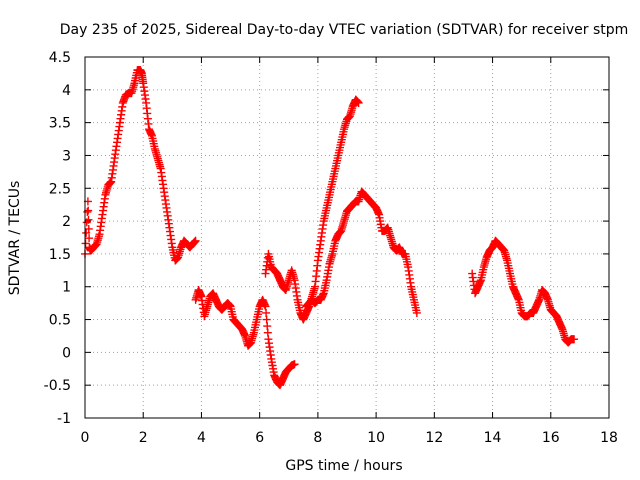 Image resolution: width=640 pixels, height=480 pixels. What do you see at coordinates (60, 255) in the screenshot?
I see `y-tick-label: 1.5` at bounding box center [60, 255].